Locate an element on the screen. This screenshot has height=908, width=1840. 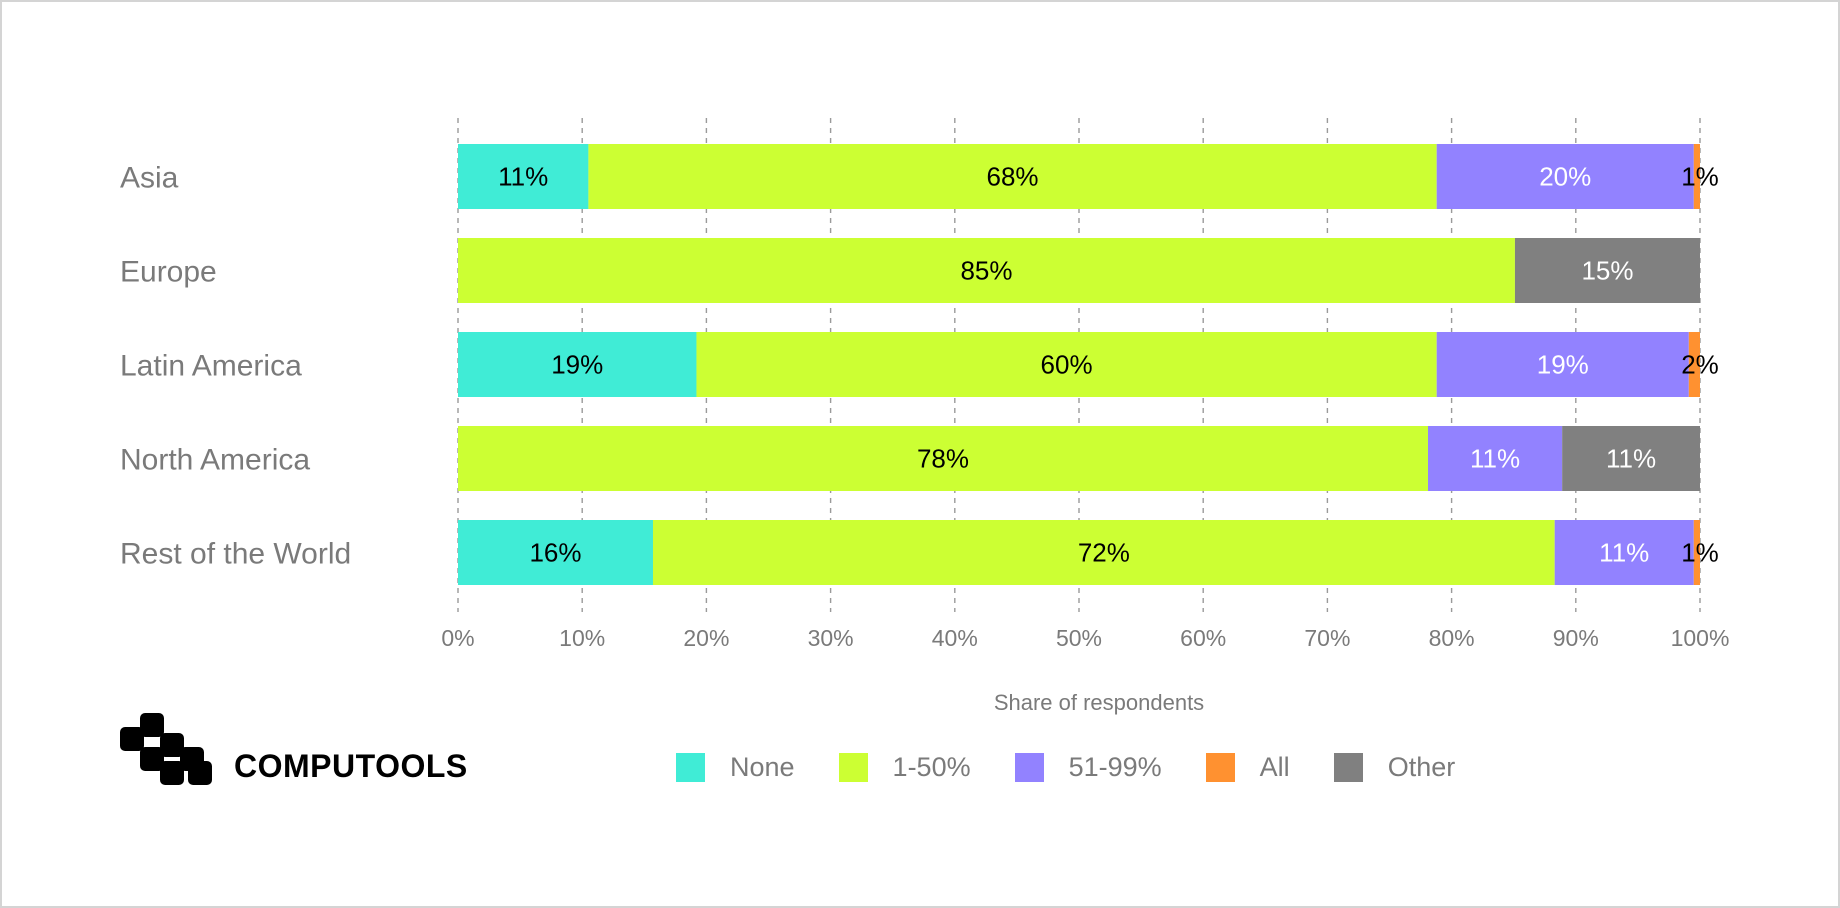
legend-item-none: None is located at coordinates (735, 767).